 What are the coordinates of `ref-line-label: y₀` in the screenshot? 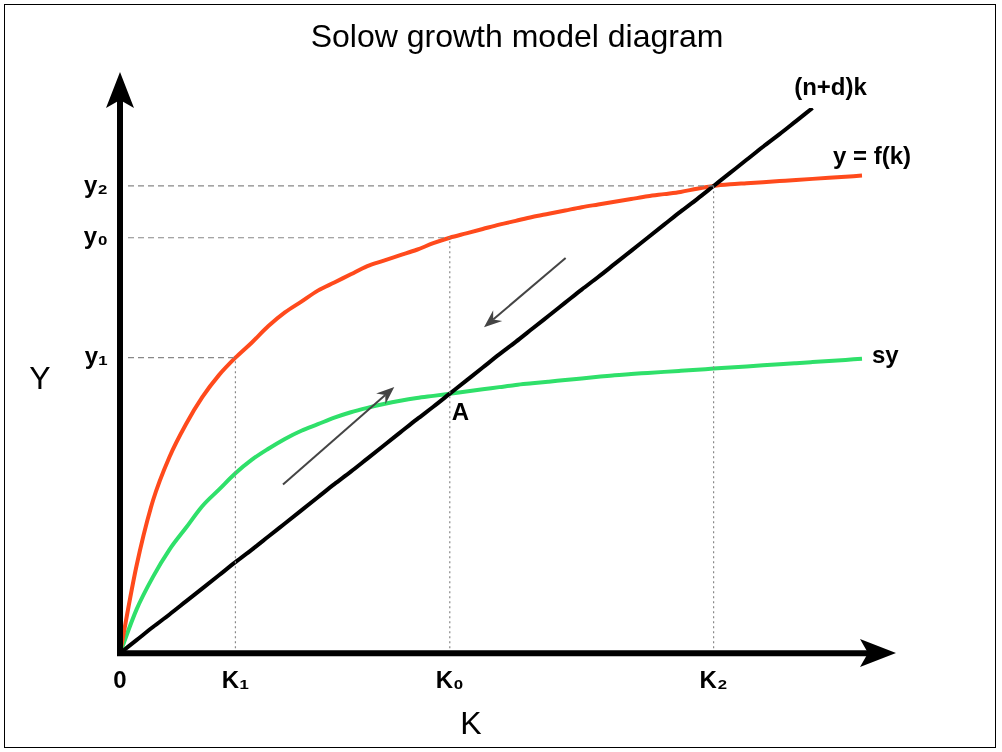 It's located at (95, 236).